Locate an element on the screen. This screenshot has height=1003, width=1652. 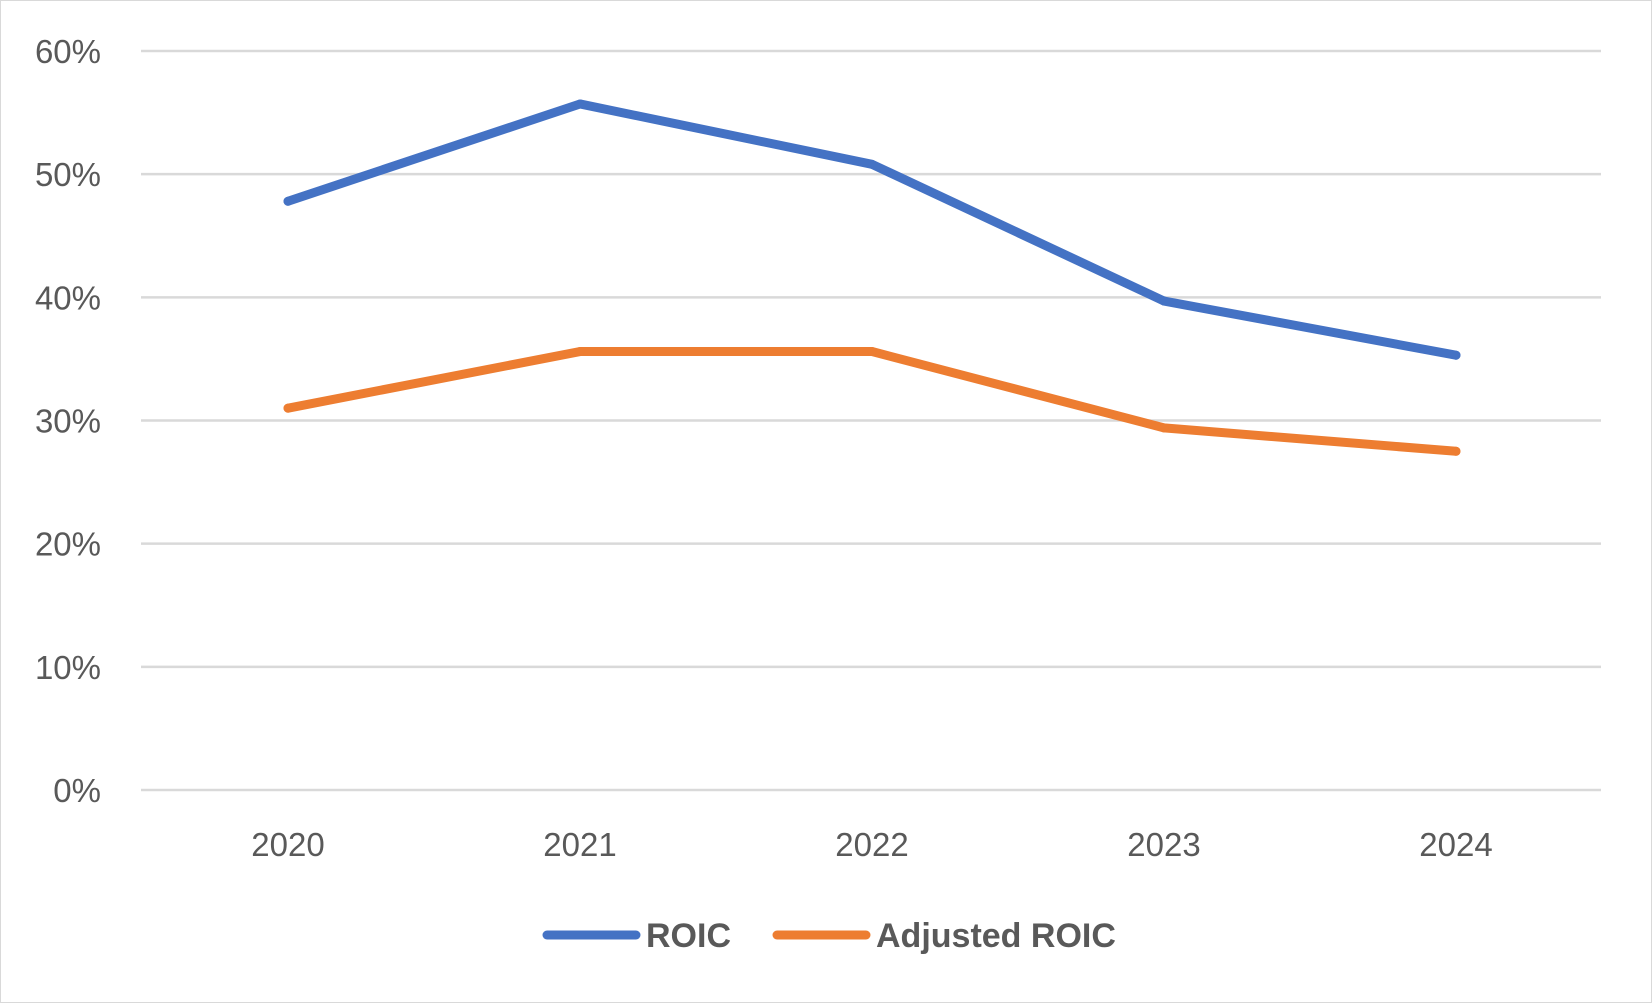
x-tick-label: 2021 is located at coordinates (579, 844).